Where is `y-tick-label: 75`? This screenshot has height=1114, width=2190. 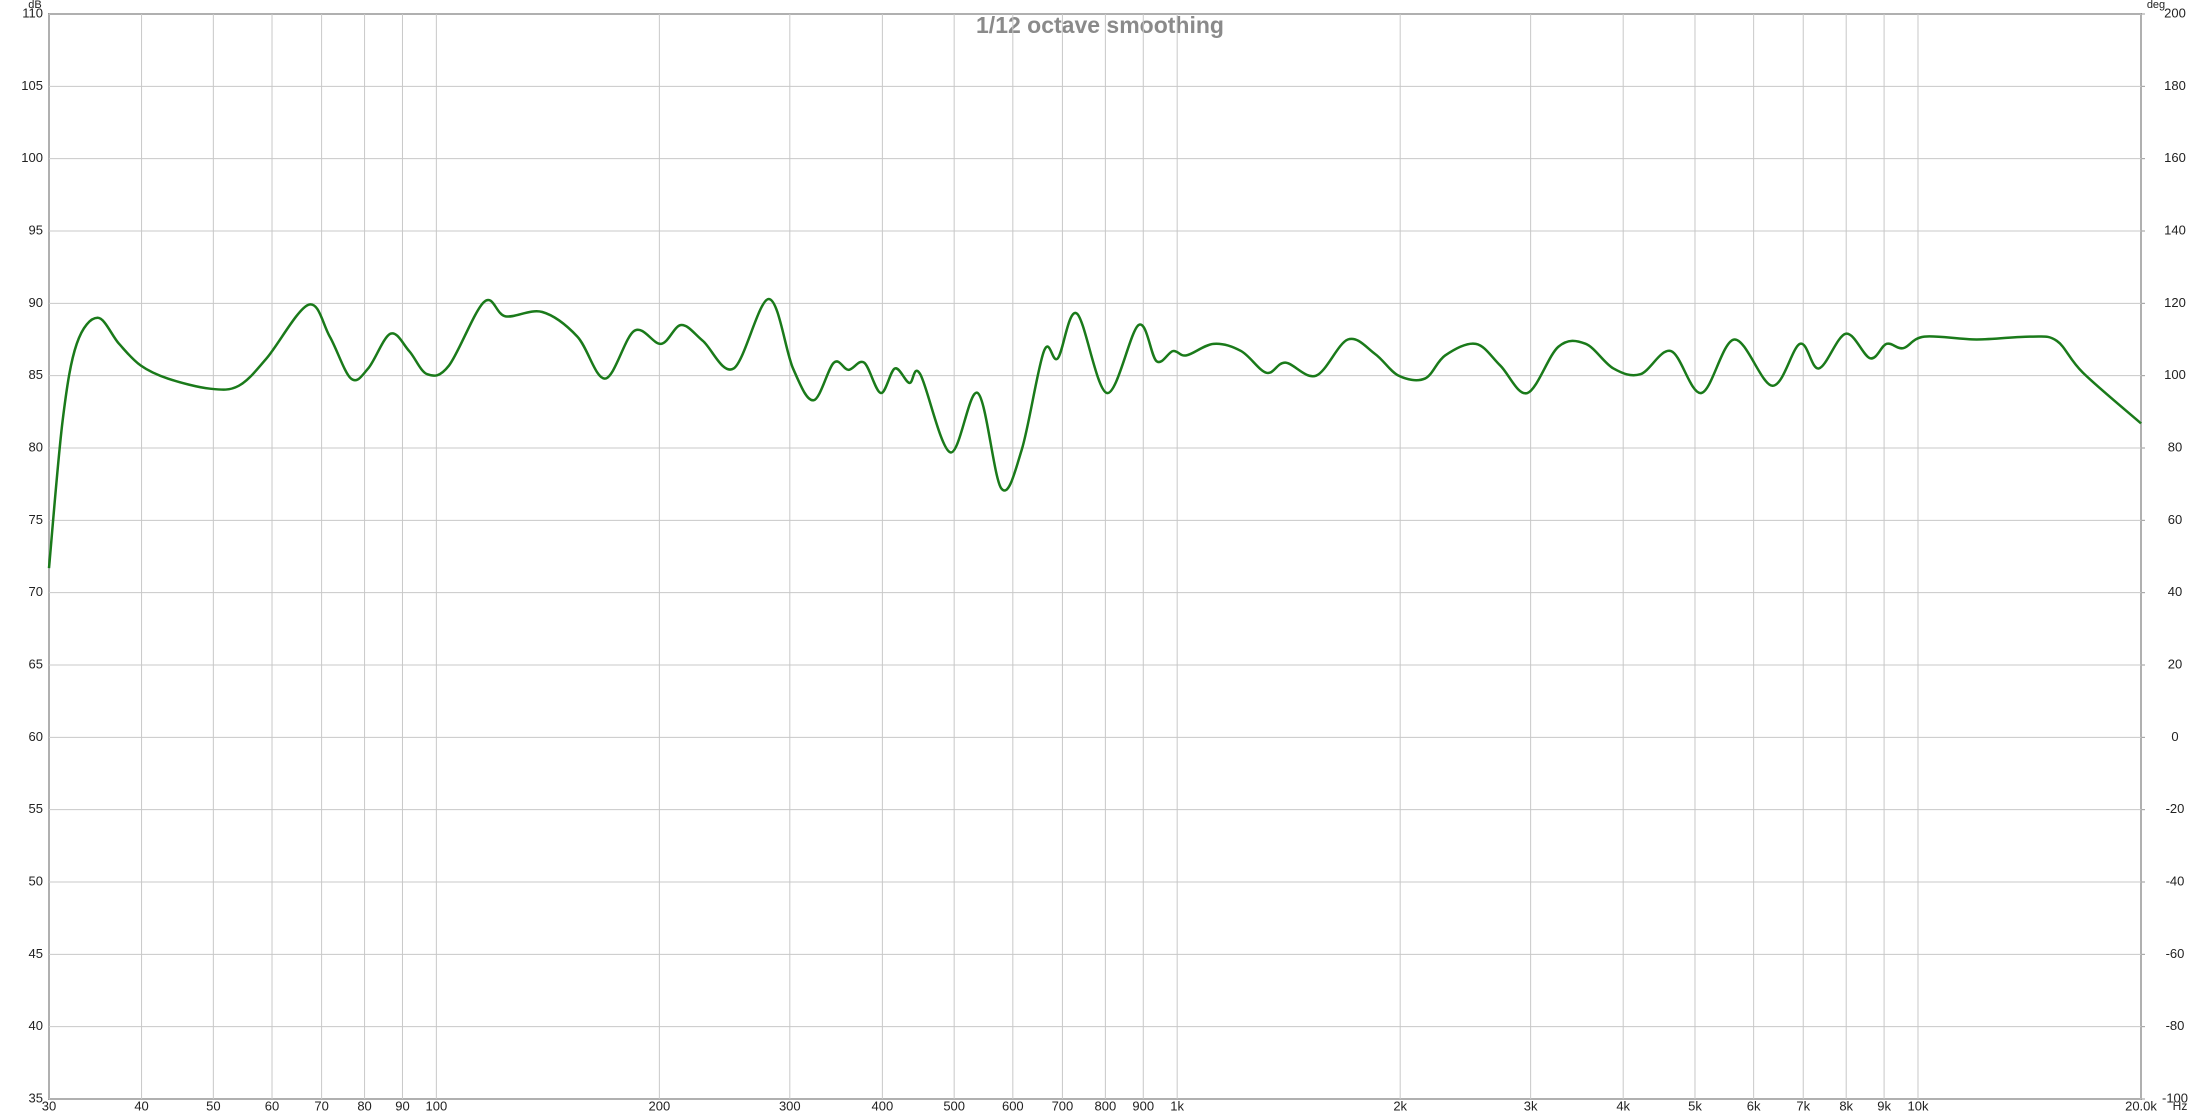
y-tick-label: 75 is located at coordinates (36, 519).